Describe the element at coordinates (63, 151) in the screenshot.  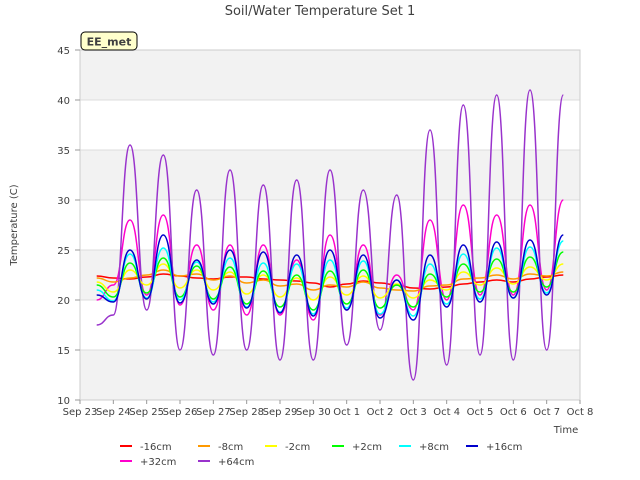
I see `y-tick-label: 35` at that location.